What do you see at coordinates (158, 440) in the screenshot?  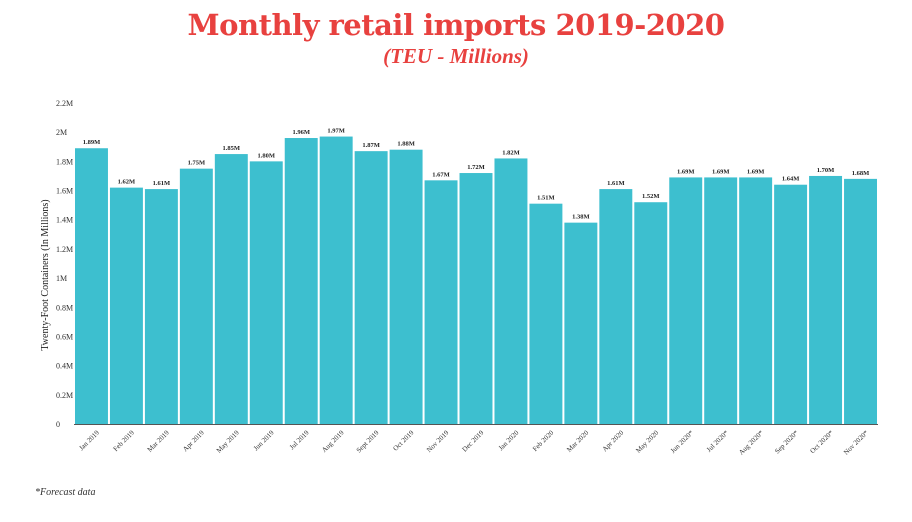 I see `x-tick-label: Mar 2019` at bounding box center [158, 440].